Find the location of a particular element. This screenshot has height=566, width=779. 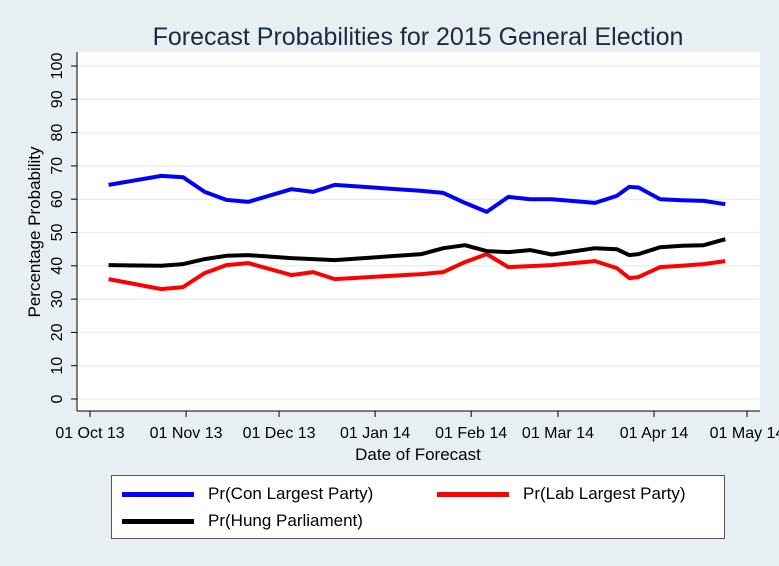

y-tick-label: 40 is located at coordinates (57, 266).